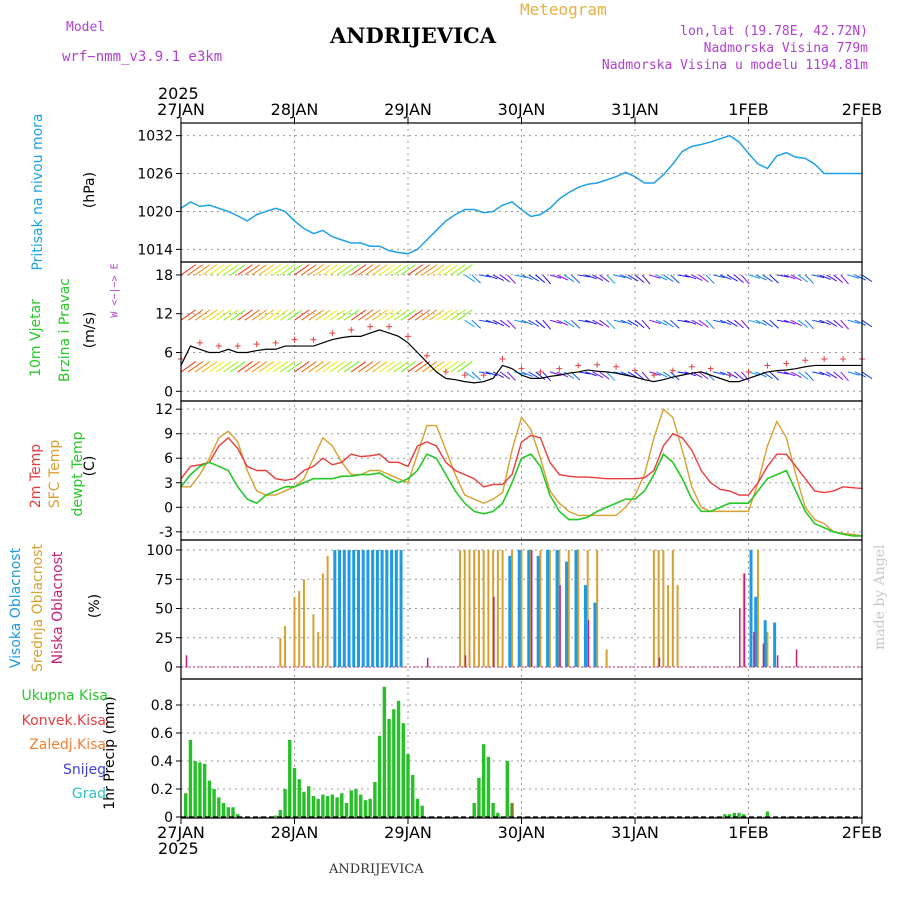  Describe the element at coordinates (168, 818) in the screenshot. I see `prec-ytick-label: 0` at that location.